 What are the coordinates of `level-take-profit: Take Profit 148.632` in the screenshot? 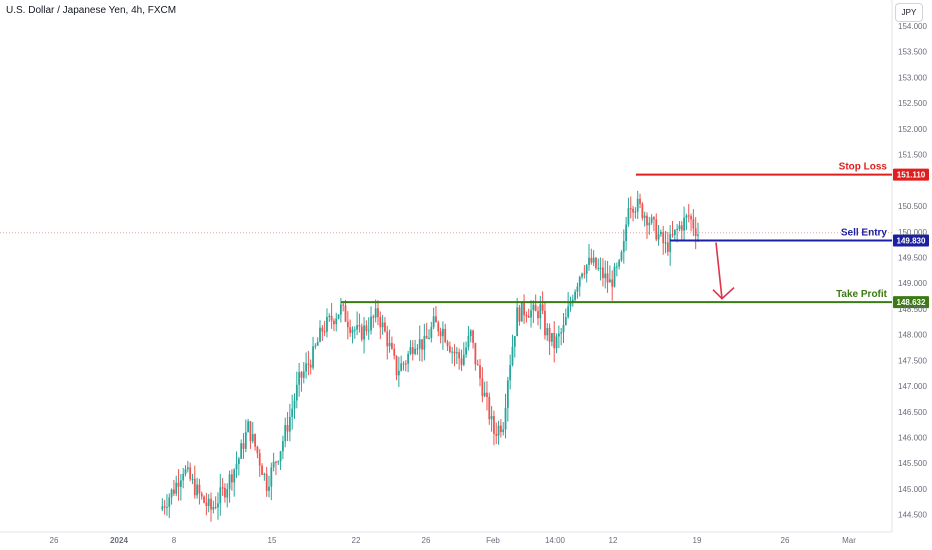 It's located at (635, 299).